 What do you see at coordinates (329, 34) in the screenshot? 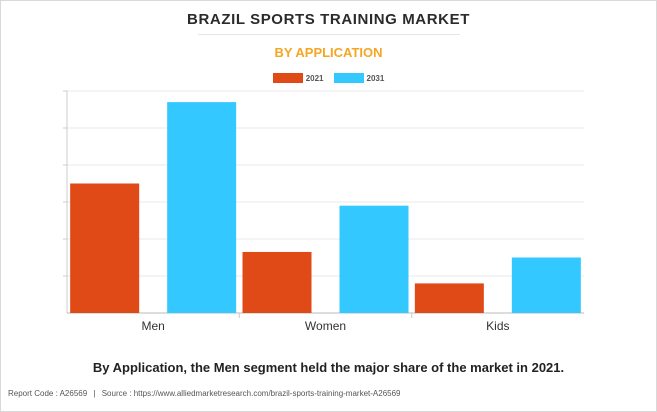
I see `title-divider` at bounding box center [329, 34].